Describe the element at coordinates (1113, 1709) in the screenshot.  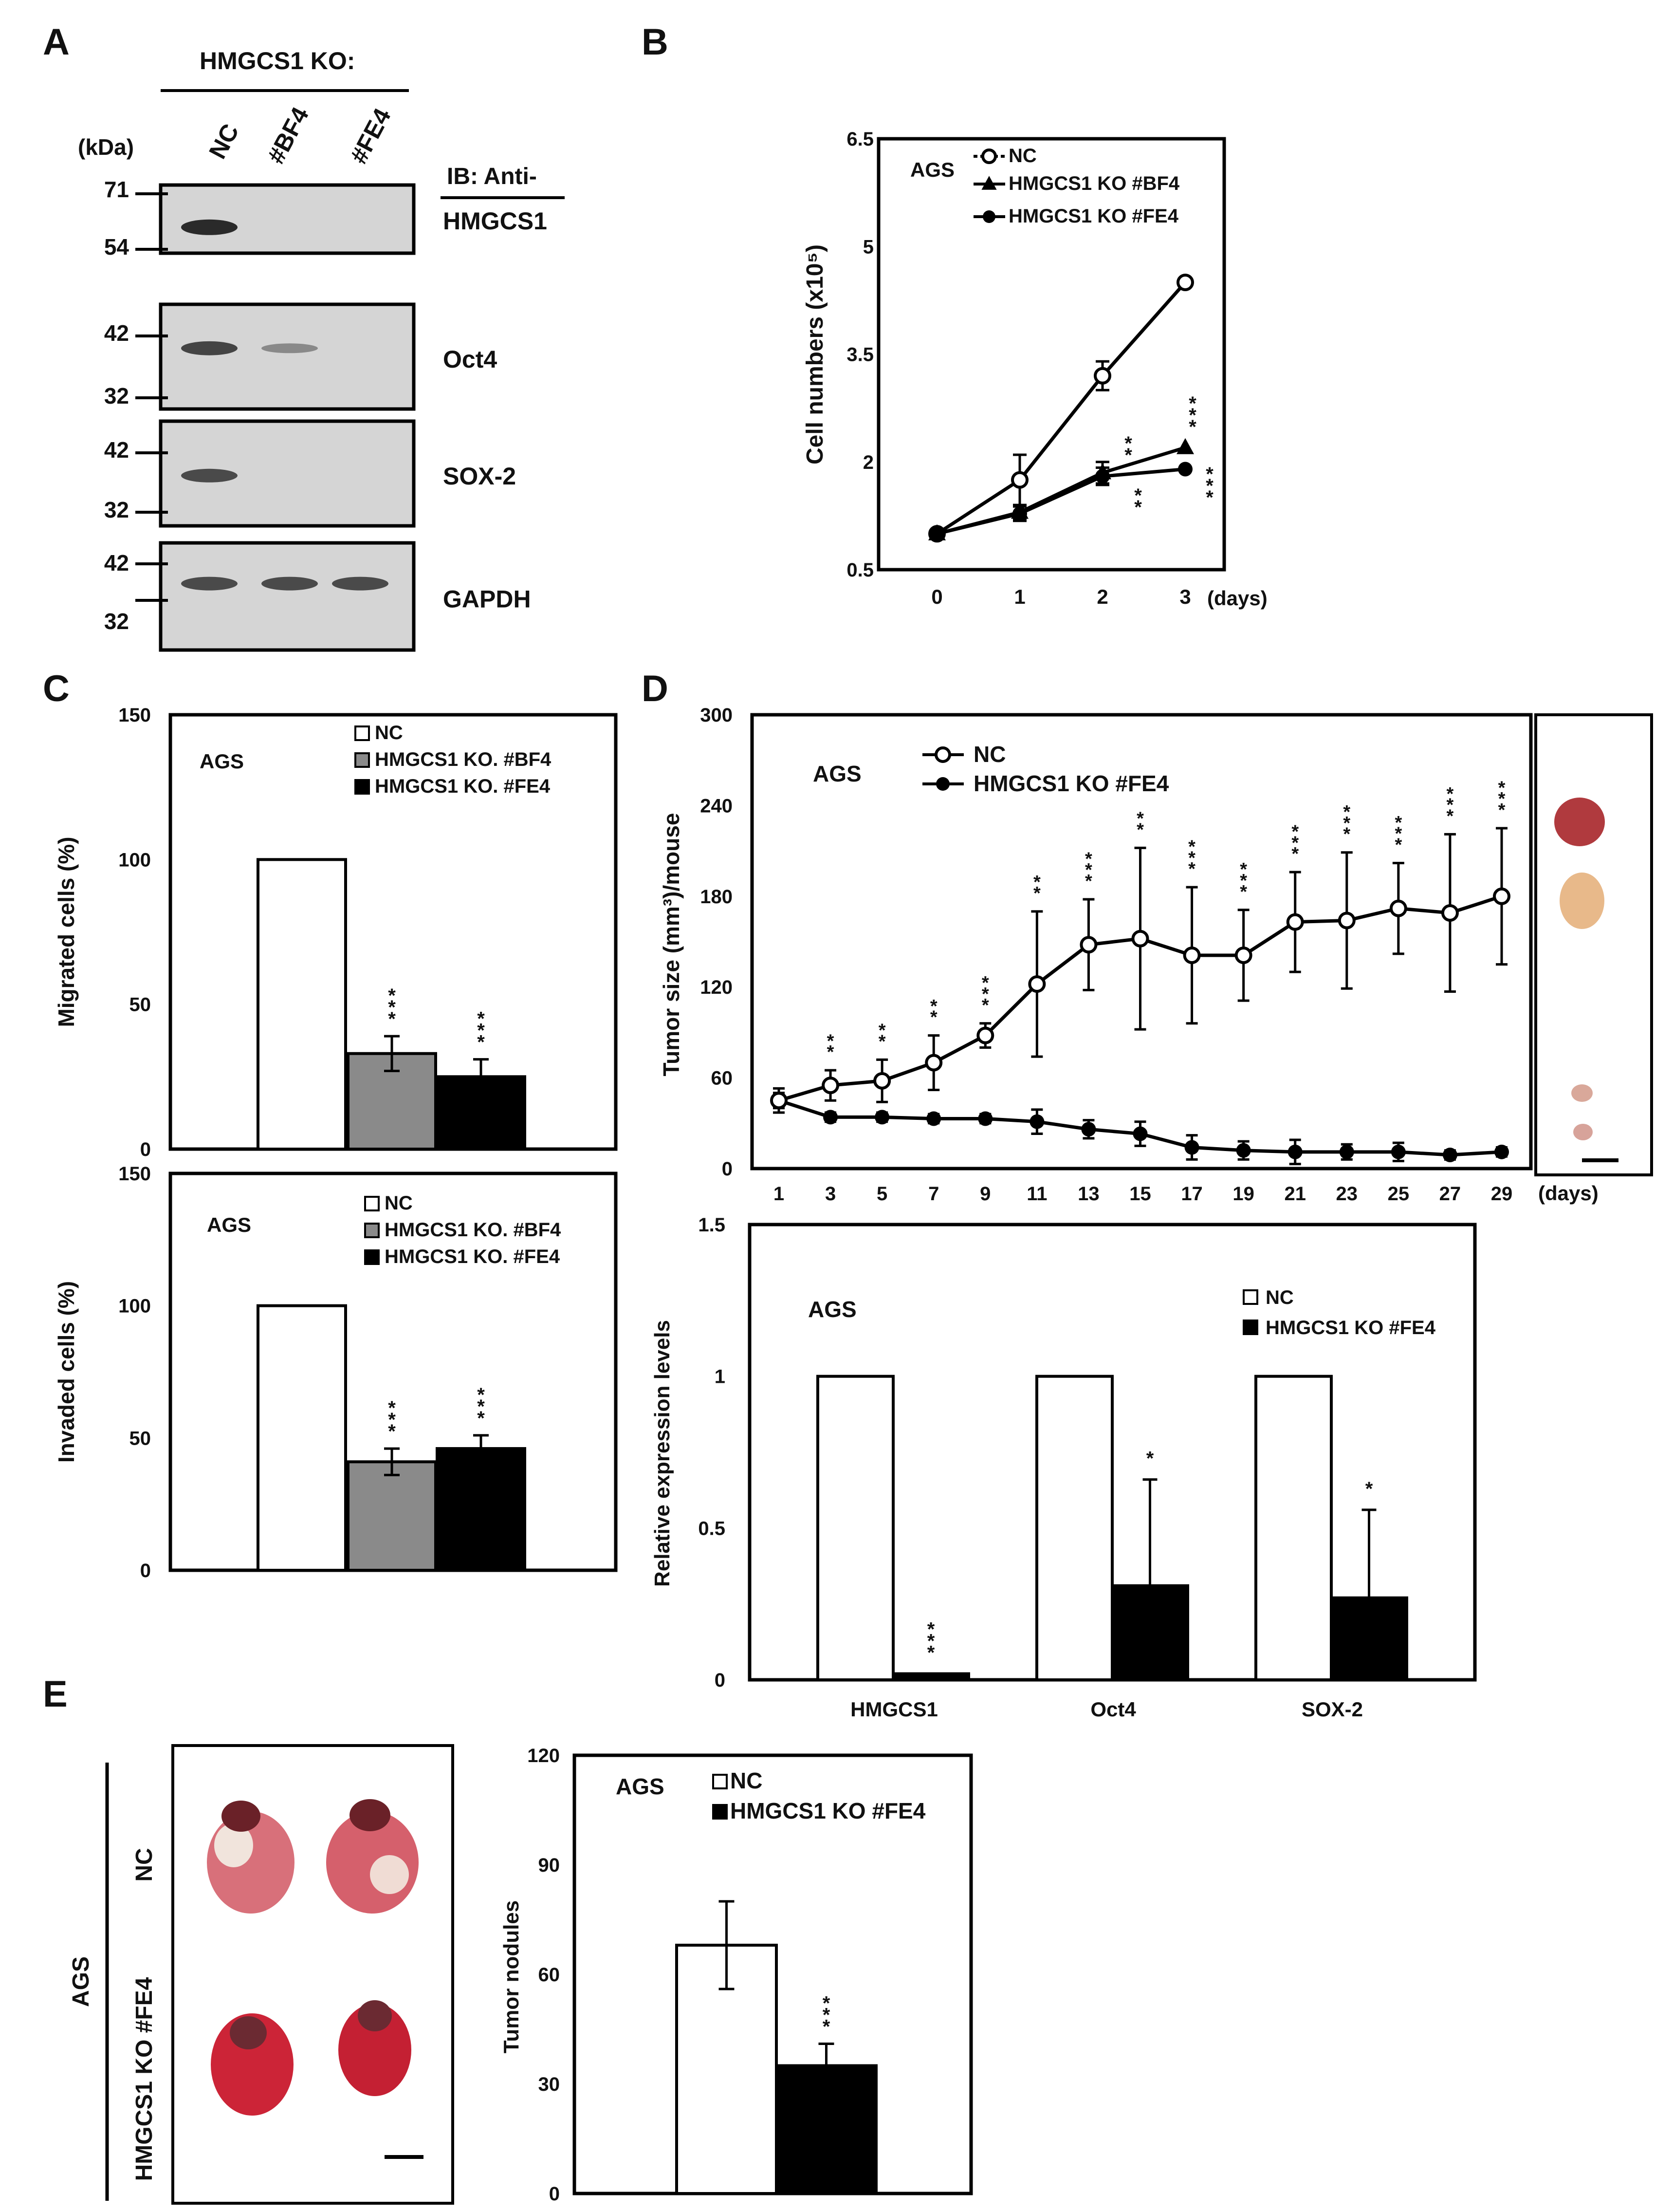
I see `x-tick-label: Oct4` at that location.